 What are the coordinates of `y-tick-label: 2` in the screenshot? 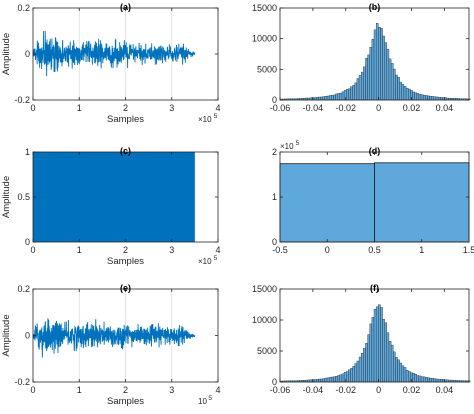 It's located at (274, 152).